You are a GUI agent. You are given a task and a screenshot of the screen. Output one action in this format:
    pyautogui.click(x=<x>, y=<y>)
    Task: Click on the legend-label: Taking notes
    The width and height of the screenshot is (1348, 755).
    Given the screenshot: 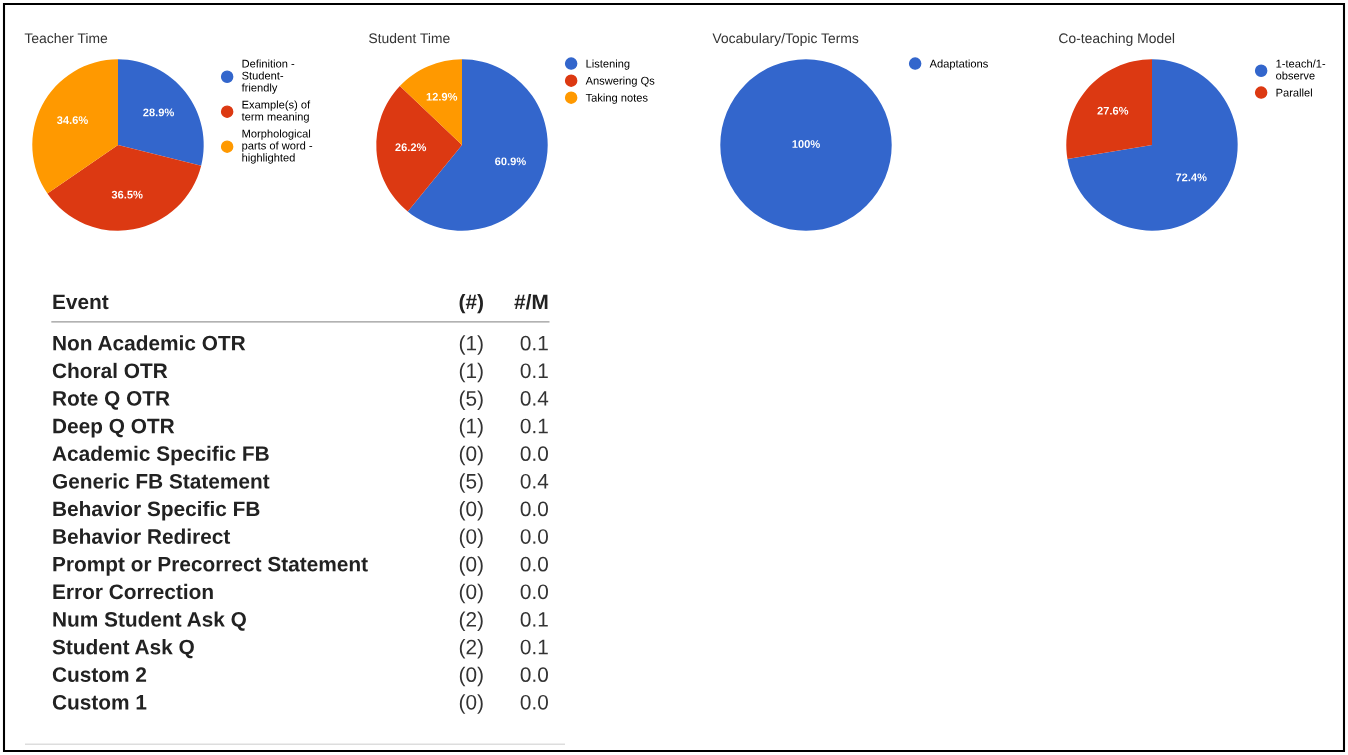 What is the action you would take?
    pyautogui.click(x=616, y=98)
    